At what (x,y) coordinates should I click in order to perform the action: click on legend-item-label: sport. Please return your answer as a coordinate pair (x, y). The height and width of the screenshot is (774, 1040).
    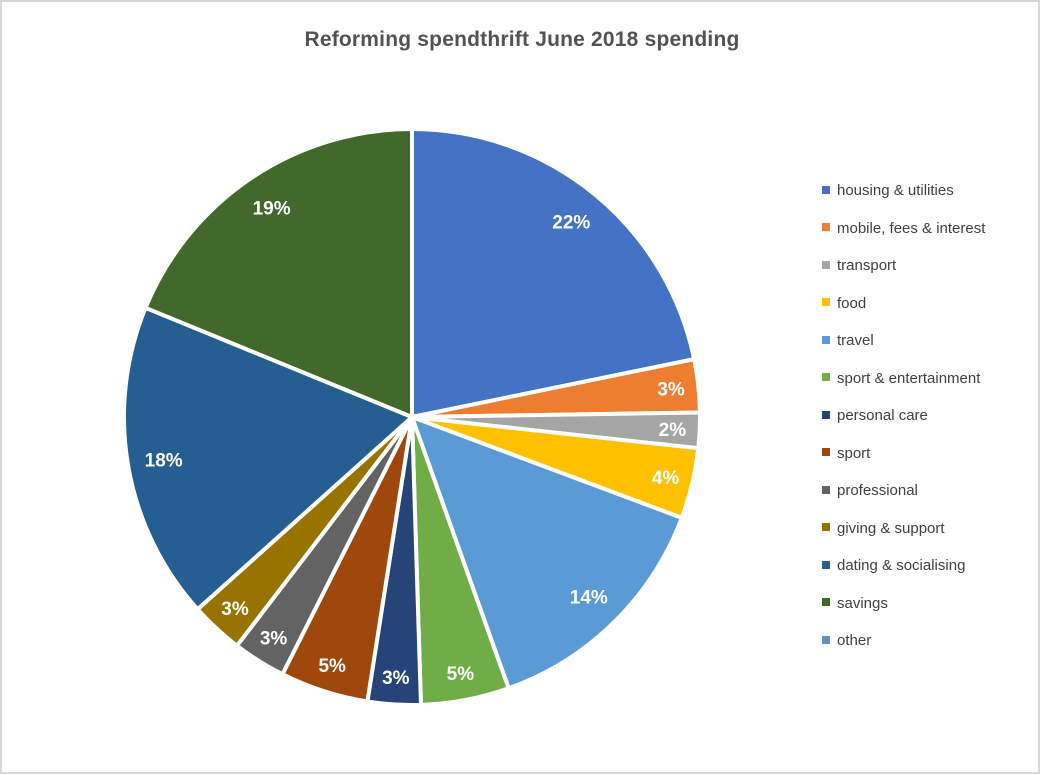
    Looking at the image, I should click on (854, 453).